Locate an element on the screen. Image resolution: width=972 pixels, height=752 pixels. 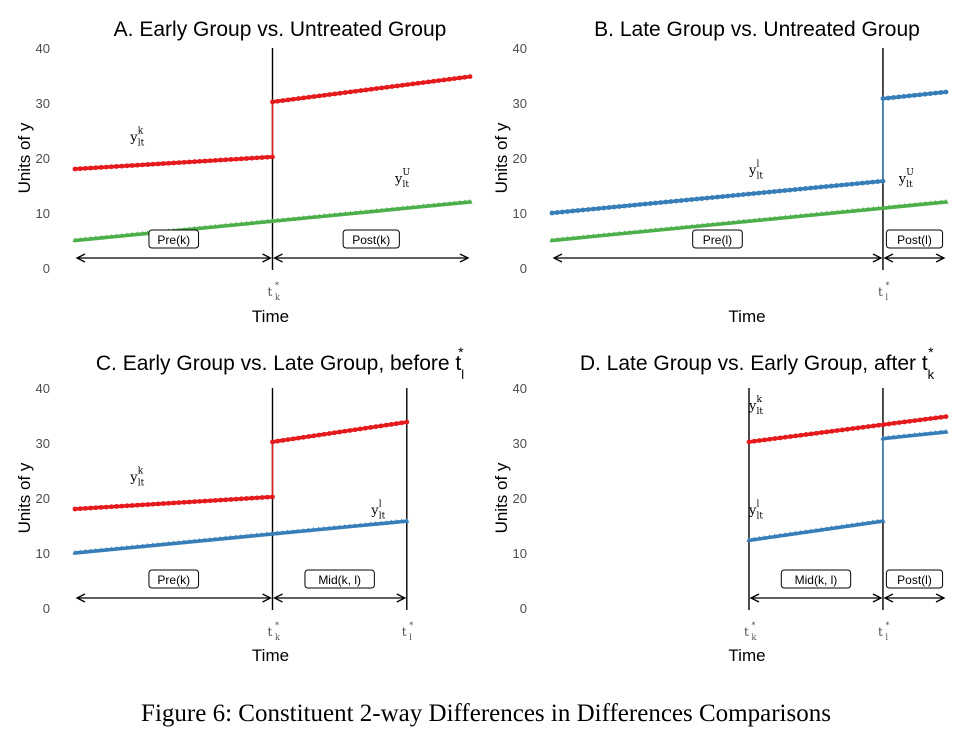
panel-d-ylabel: Units of y is located at coordinates (501, 497).